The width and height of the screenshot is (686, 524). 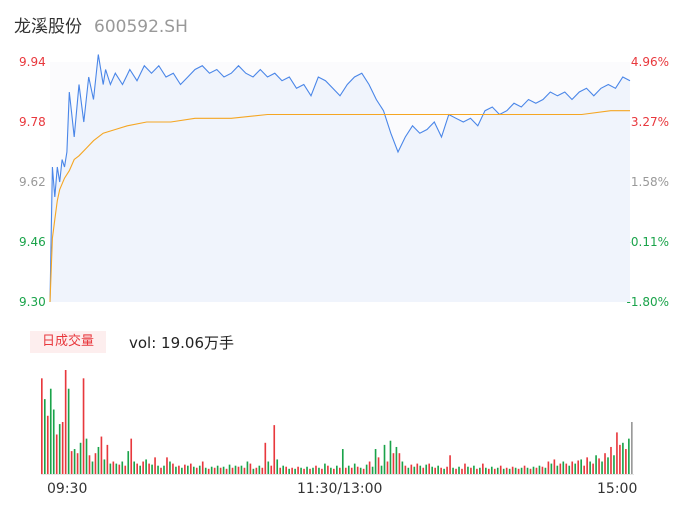 I want to click on volume-total: vol: 19.06万手, so click(x=181, y=343).